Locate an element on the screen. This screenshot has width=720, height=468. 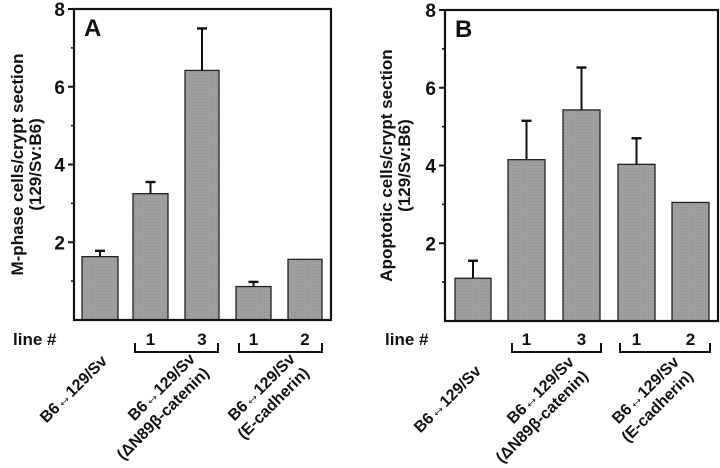
y-axis-label: Apoptotic cells/crypt section is located at coordinates (386, 165).